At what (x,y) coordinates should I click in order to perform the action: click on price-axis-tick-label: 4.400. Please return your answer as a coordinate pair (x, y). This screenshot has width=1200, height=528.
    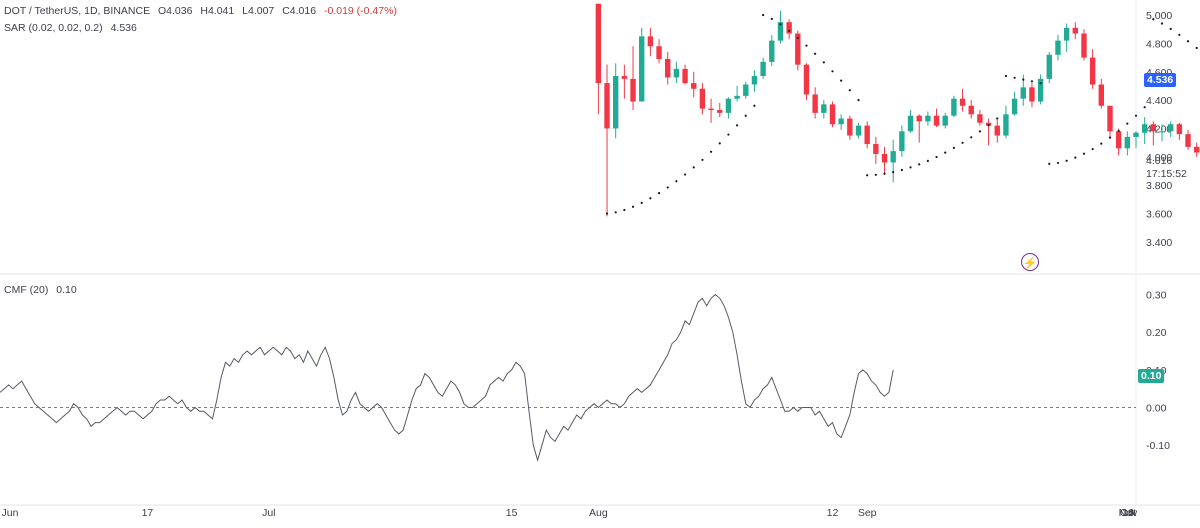
    Looking at the image, I should click on (1159, 101).